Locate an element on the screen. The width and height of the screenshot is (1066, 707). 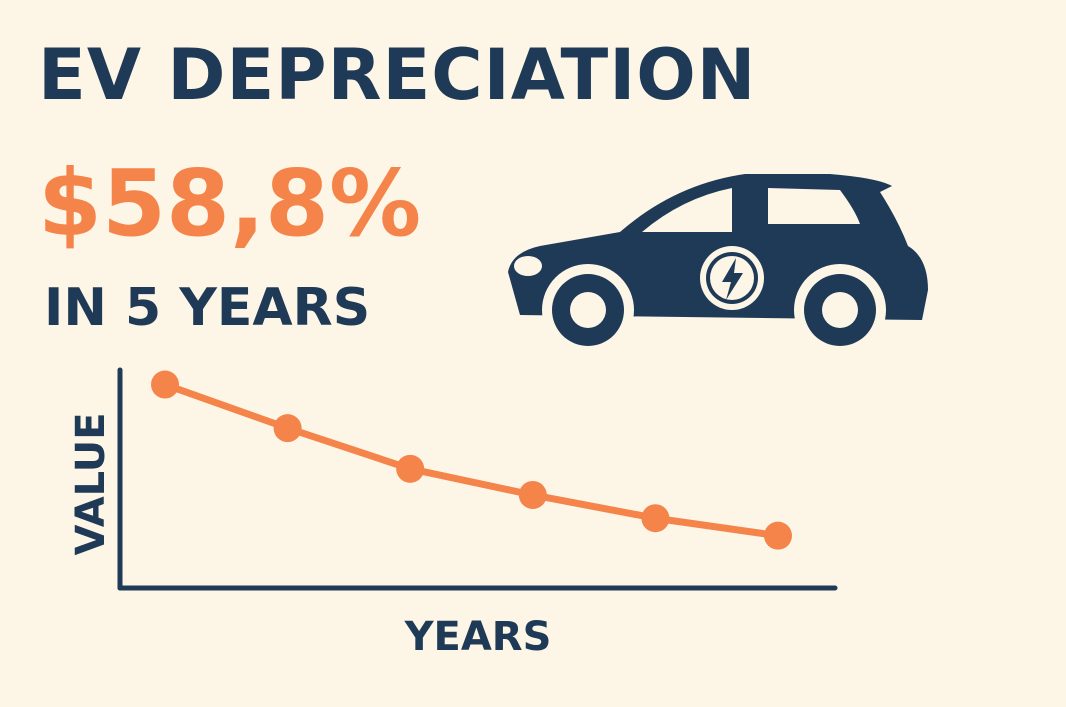
electric-car-icon is located at coordinates (718, 265).